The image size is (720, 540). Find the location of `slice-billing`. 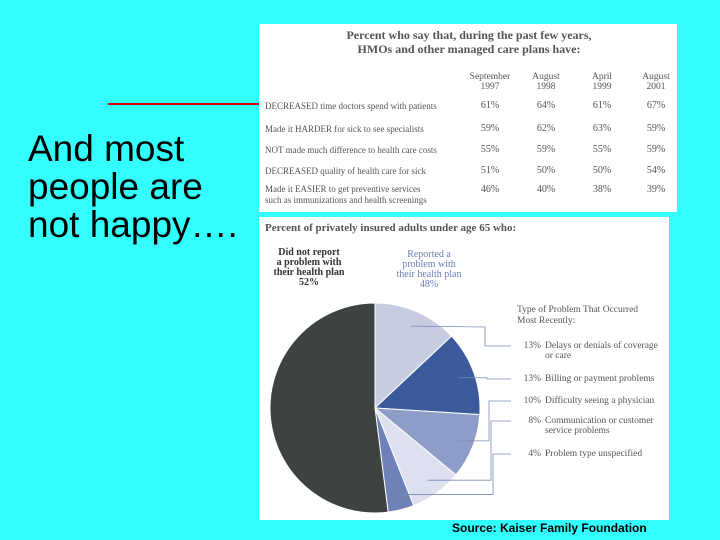

slice-billing is located at coordinates (427, 375).